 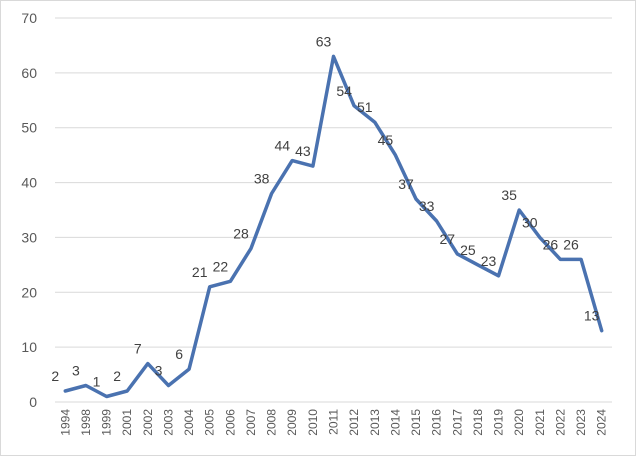 What do you see at coordinates (241, 233) in the screenshot?
I see `data-label: 28` at bounding box center [241, 233].